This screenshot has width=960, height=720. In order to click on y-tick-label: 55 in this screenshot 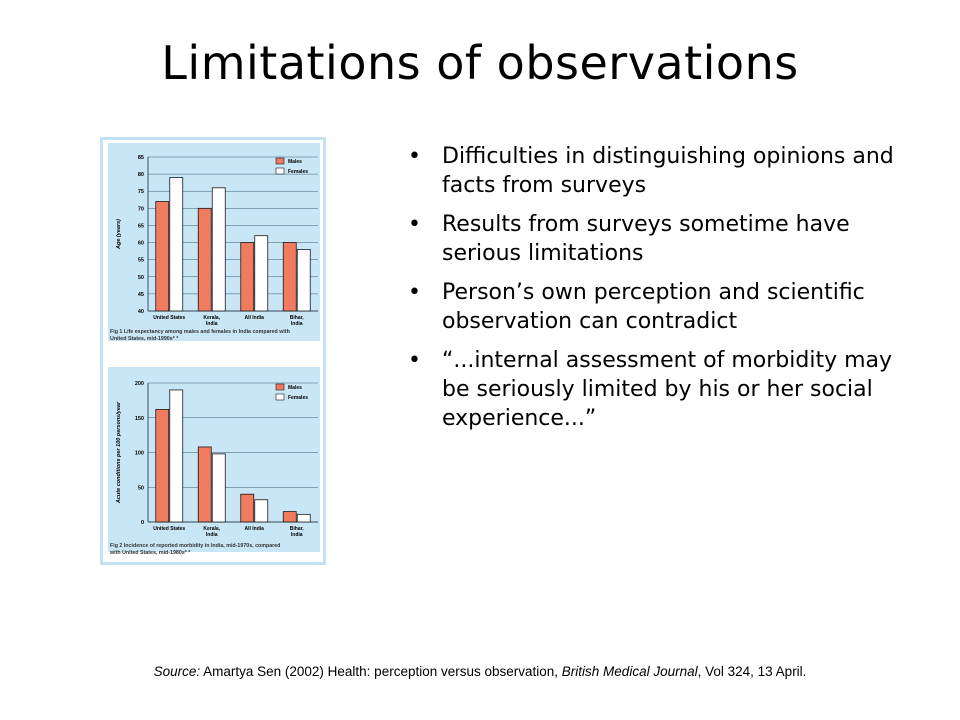, I will do `click(141, 261)`.